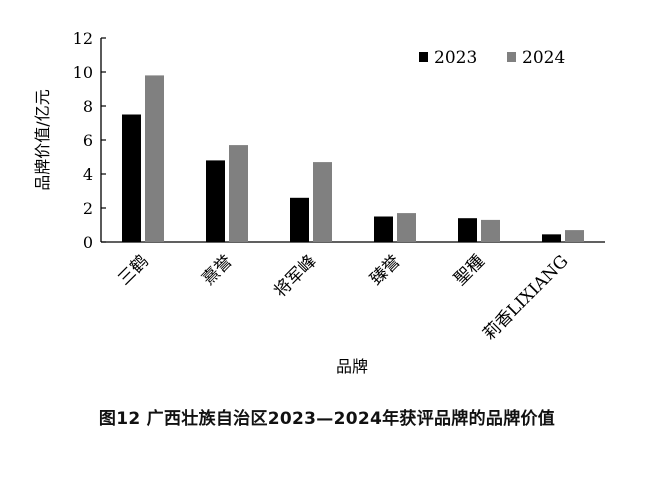 Image resolution: width=654 pixels, height=478 pixels. What do you see at coordinates (526, 297) in the screenshot?
I see `x-tick-label: 莉香LIXIANG` at bounding box center [526, 297].